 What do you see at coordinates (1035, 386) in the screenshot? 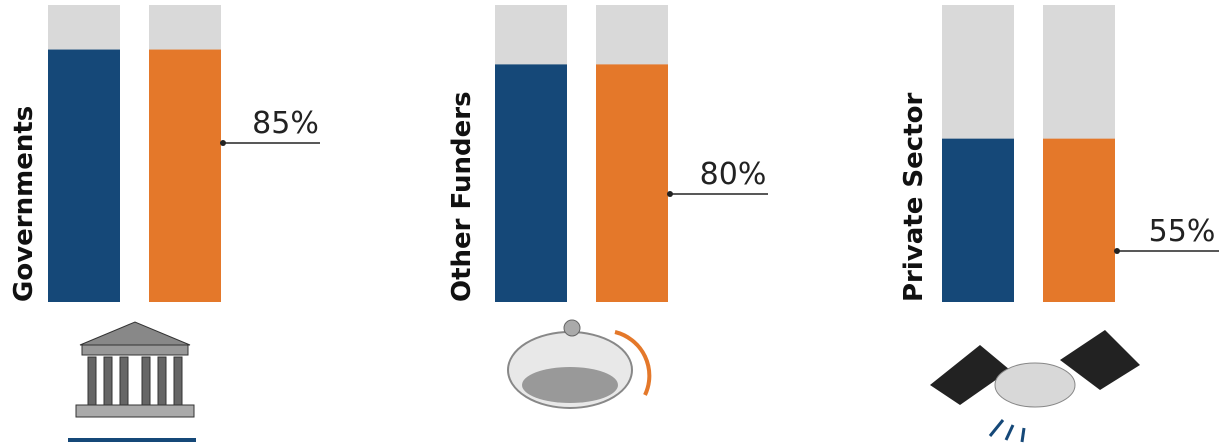
I see `handshake-icon` at bounding box center [1035, 386].